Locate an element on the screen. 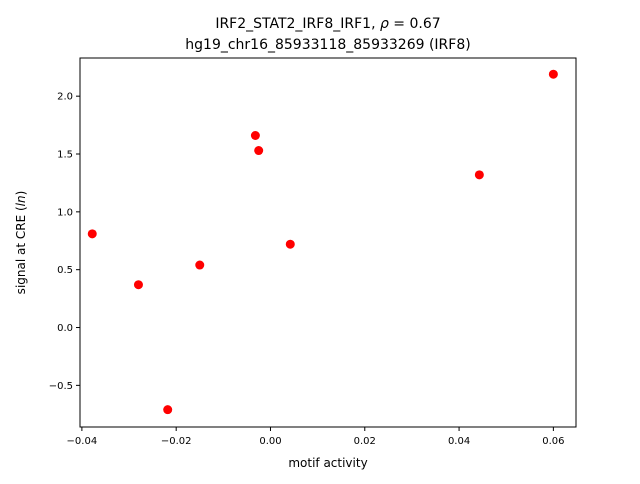 The image size is (640, 484). x-tick-label: 0.06 is located at coordinates (553, 441).